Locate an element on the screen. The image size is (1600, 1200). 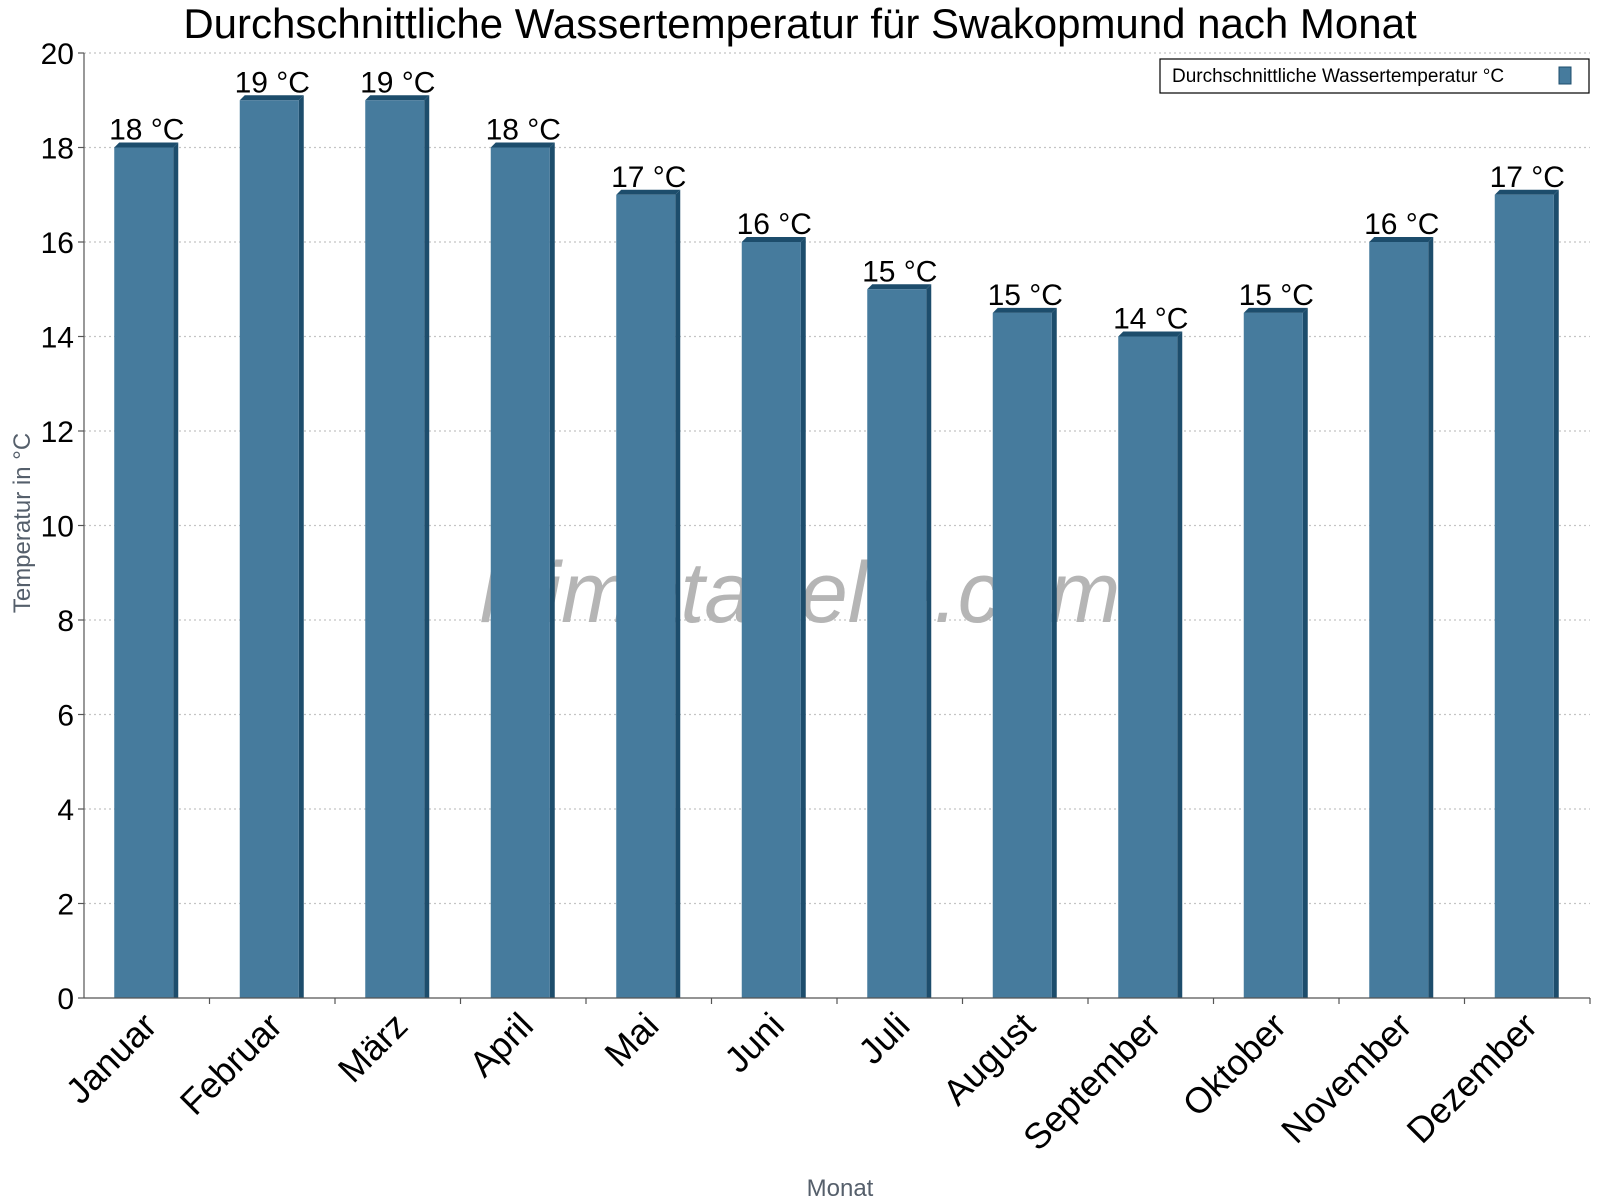
bar-top-September is located at coordinates (1150, 334).